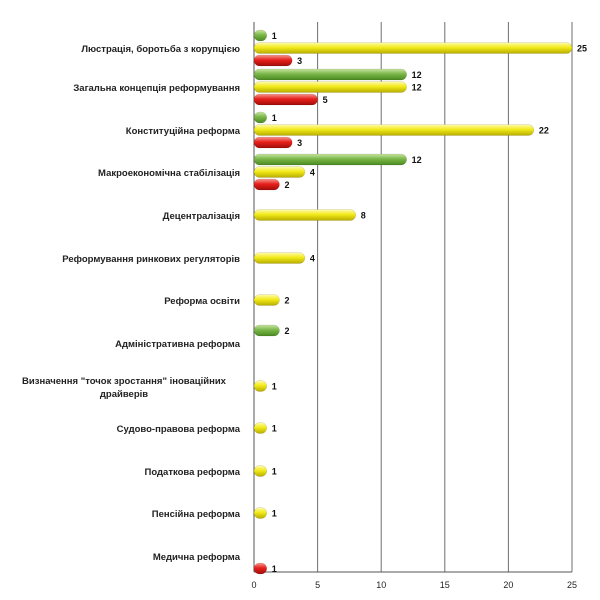 The height and width of the screenshot is (600, 600). I want to click on category-label: Медична реформа, so click(197, 557).